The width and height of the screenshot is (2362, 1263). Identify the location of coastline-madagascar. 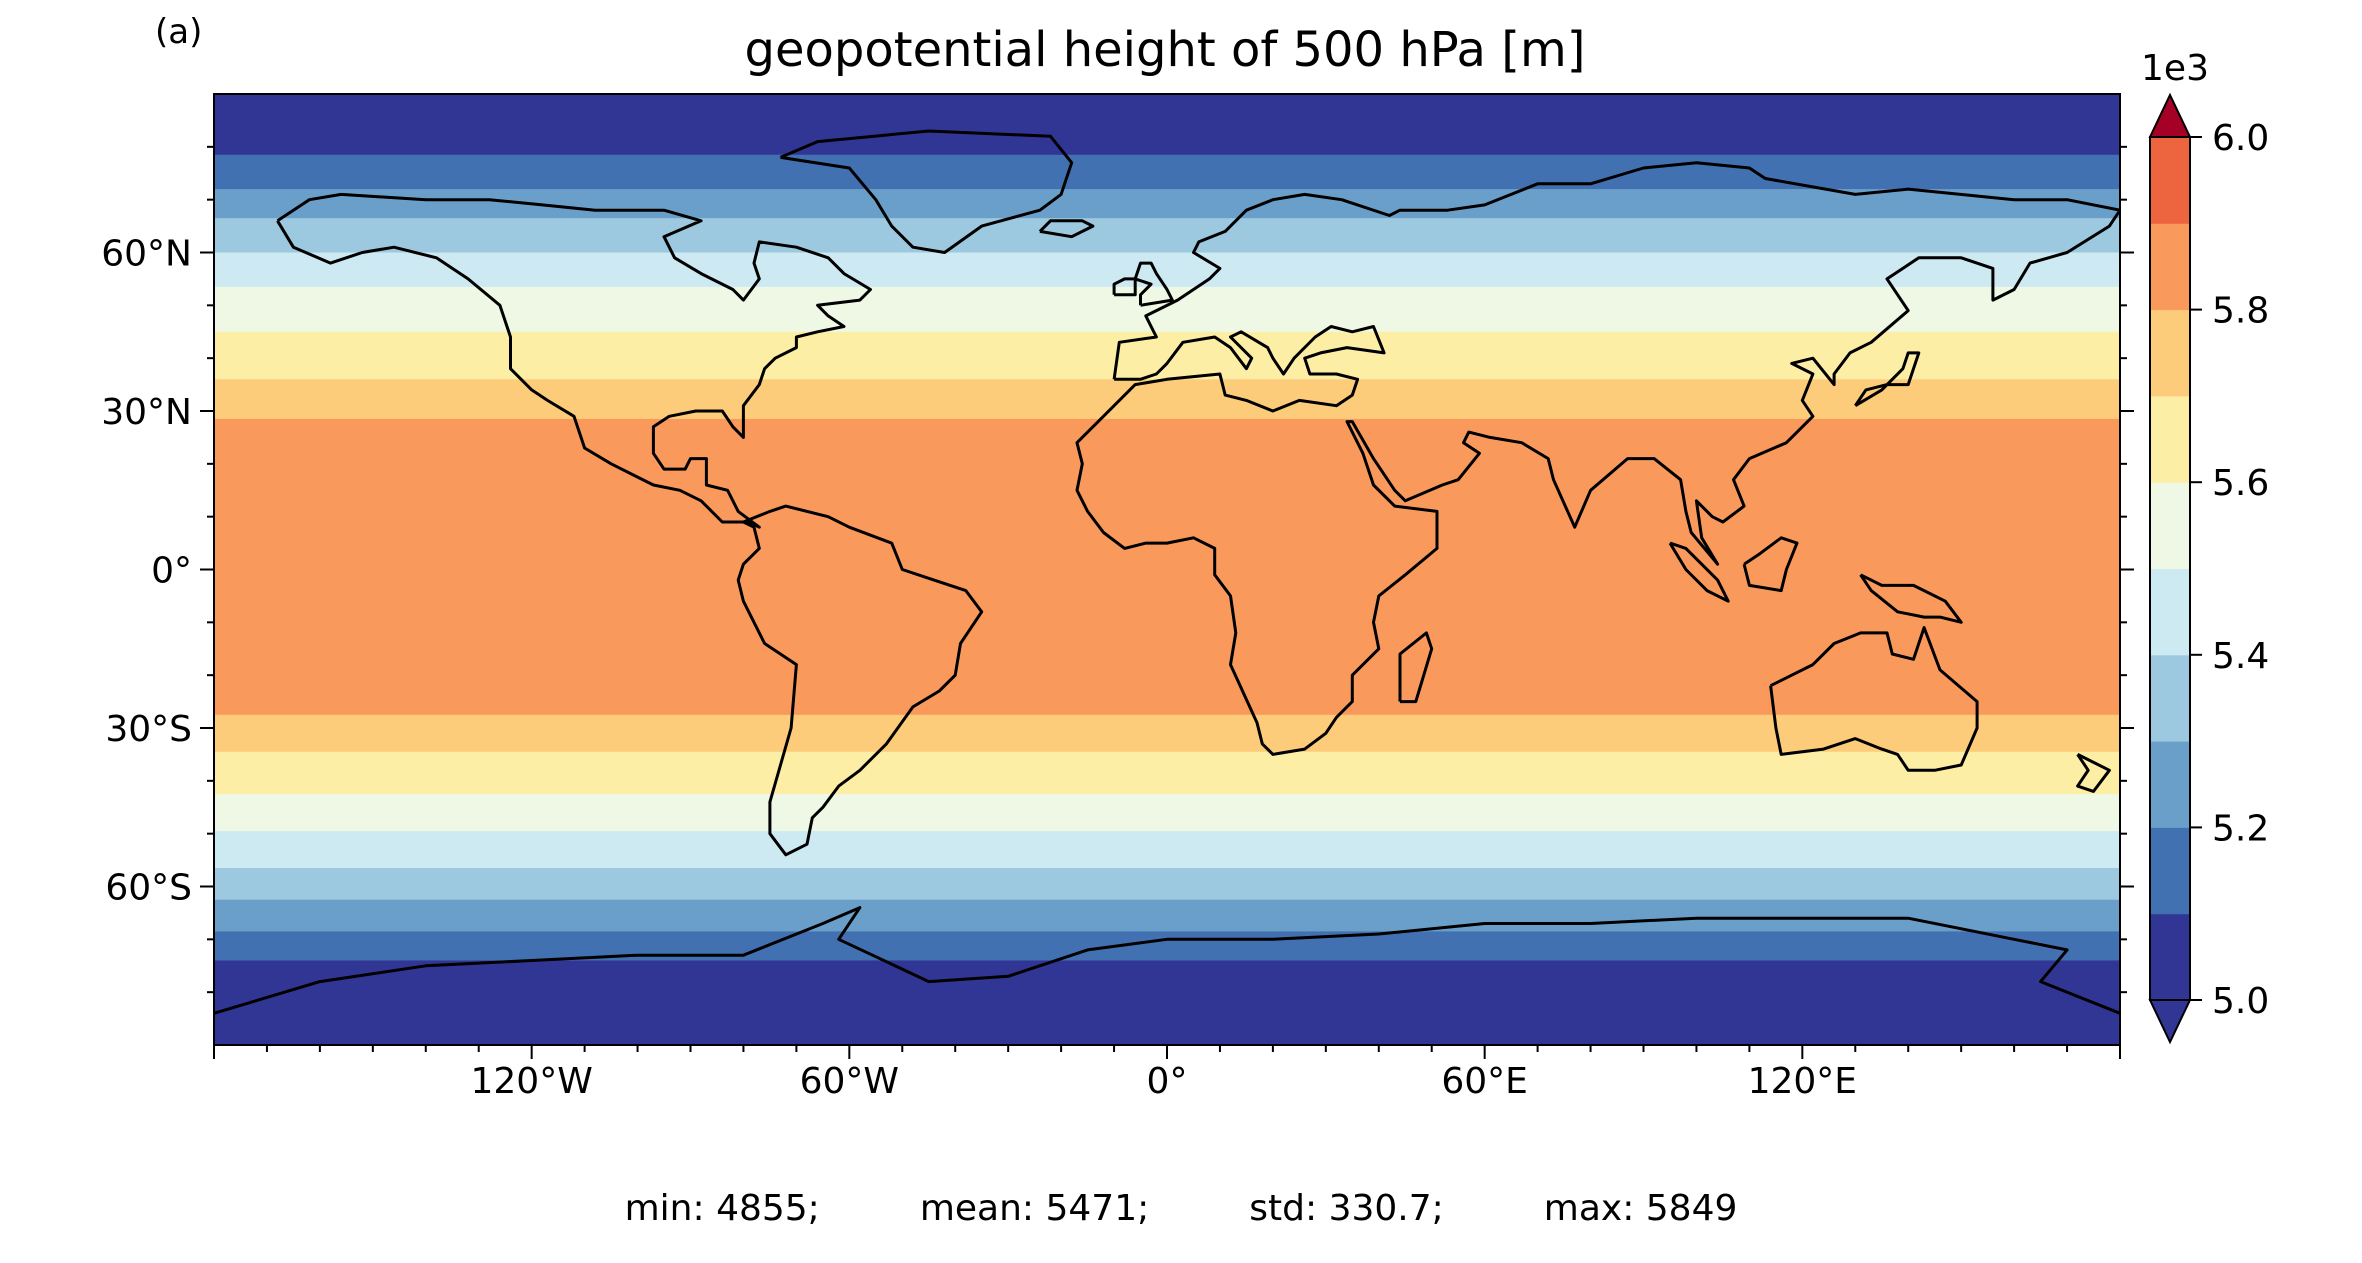
(1416, 667).